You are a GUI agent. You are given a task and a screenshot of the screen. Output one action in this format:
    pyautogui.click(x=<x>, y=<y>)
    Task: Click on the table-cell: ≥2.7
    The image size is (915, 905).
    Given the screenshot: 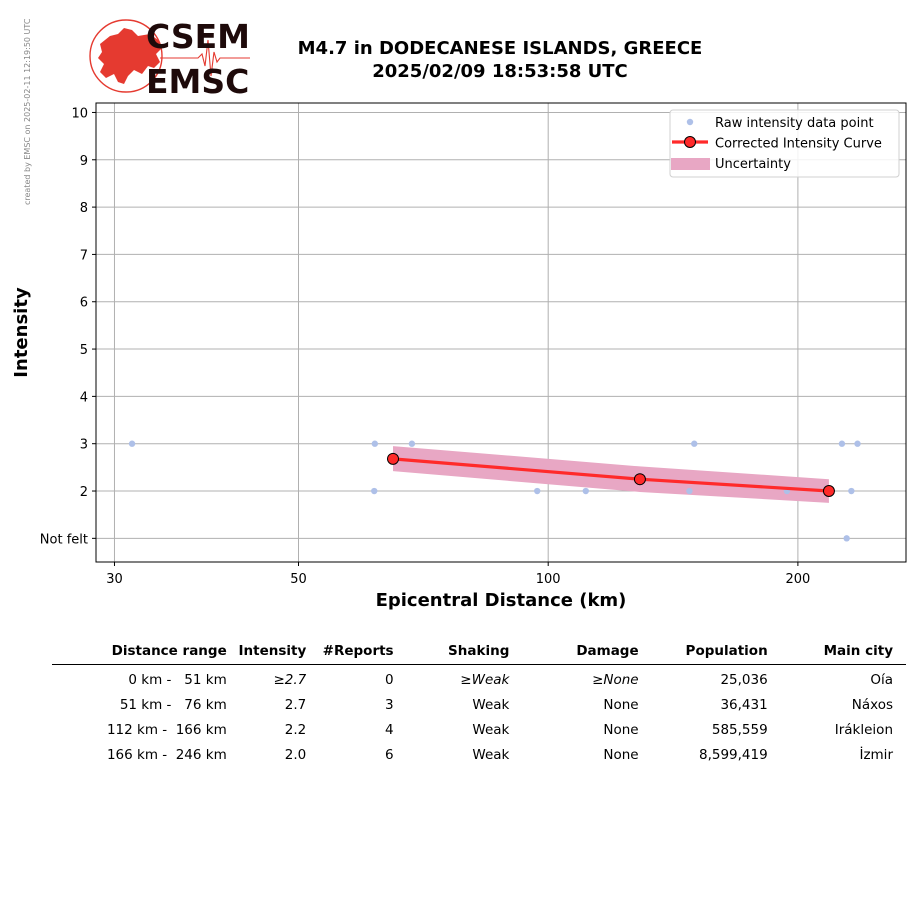 What is the action you would take?
    pyautogui.click(x=290, y=679)
    